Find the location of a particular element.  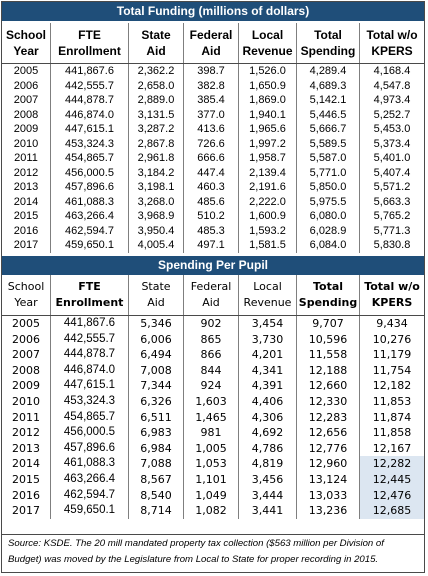

table-cell: 2013 is located at coordinates (26, 187).